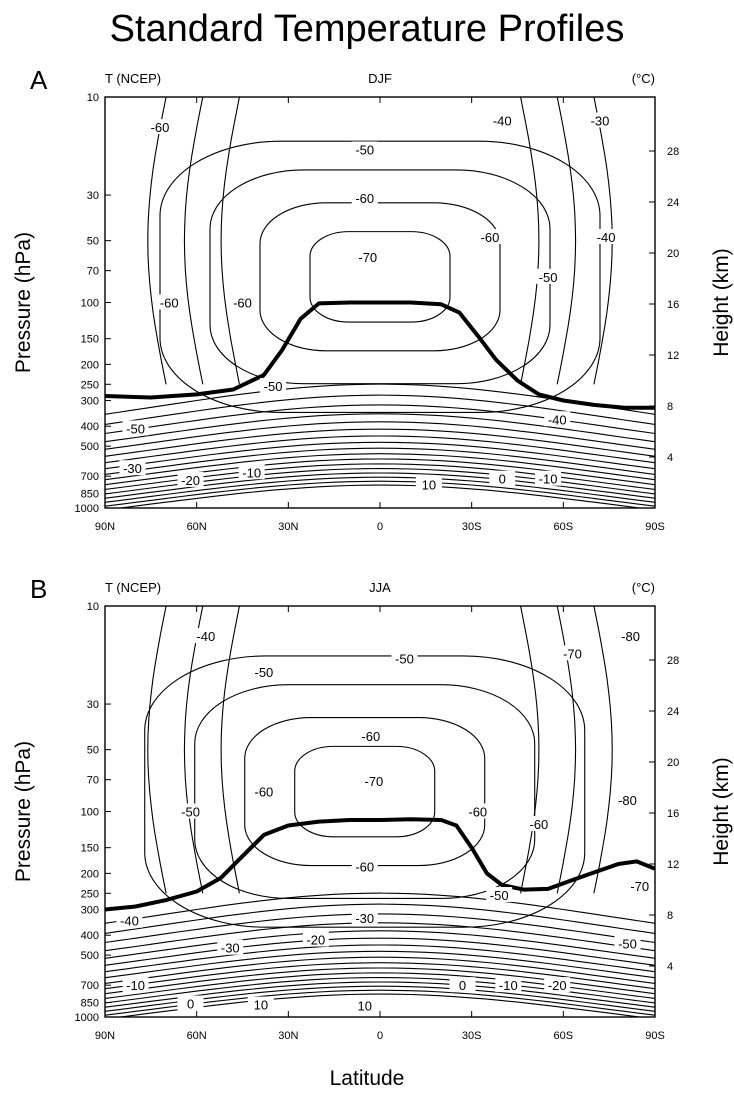 The image size is (734, 1097). Describe the element at coordinates (90, 986) in the screenshot. I see `y-tick-label: 700` at that location.